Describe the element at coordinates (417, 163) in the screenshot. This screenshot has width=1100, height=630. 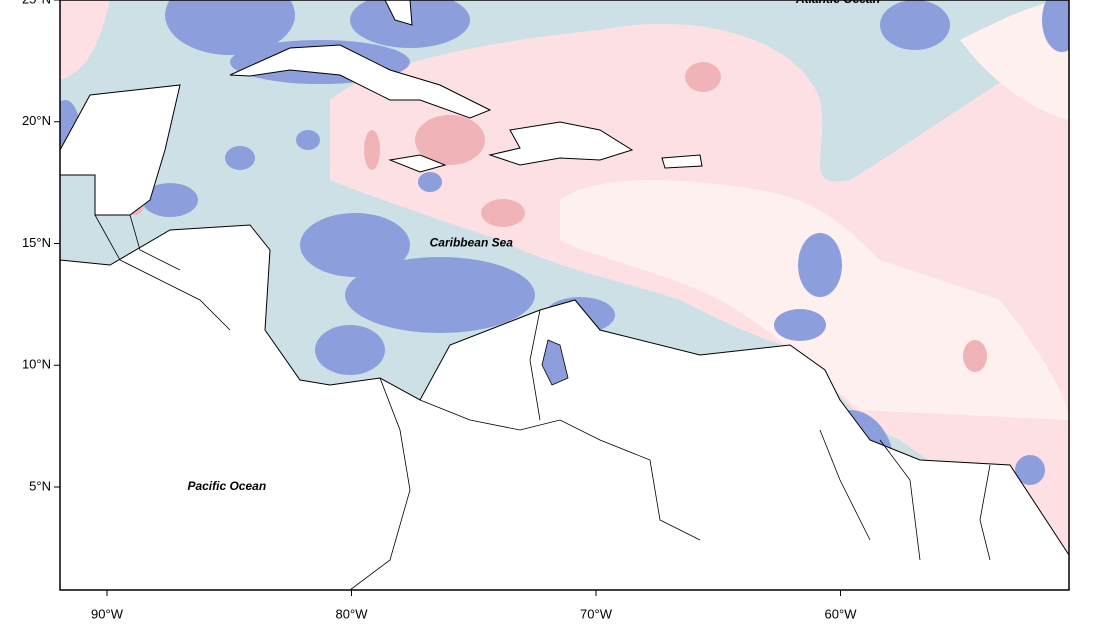
I see `land-jamaica` at that location.